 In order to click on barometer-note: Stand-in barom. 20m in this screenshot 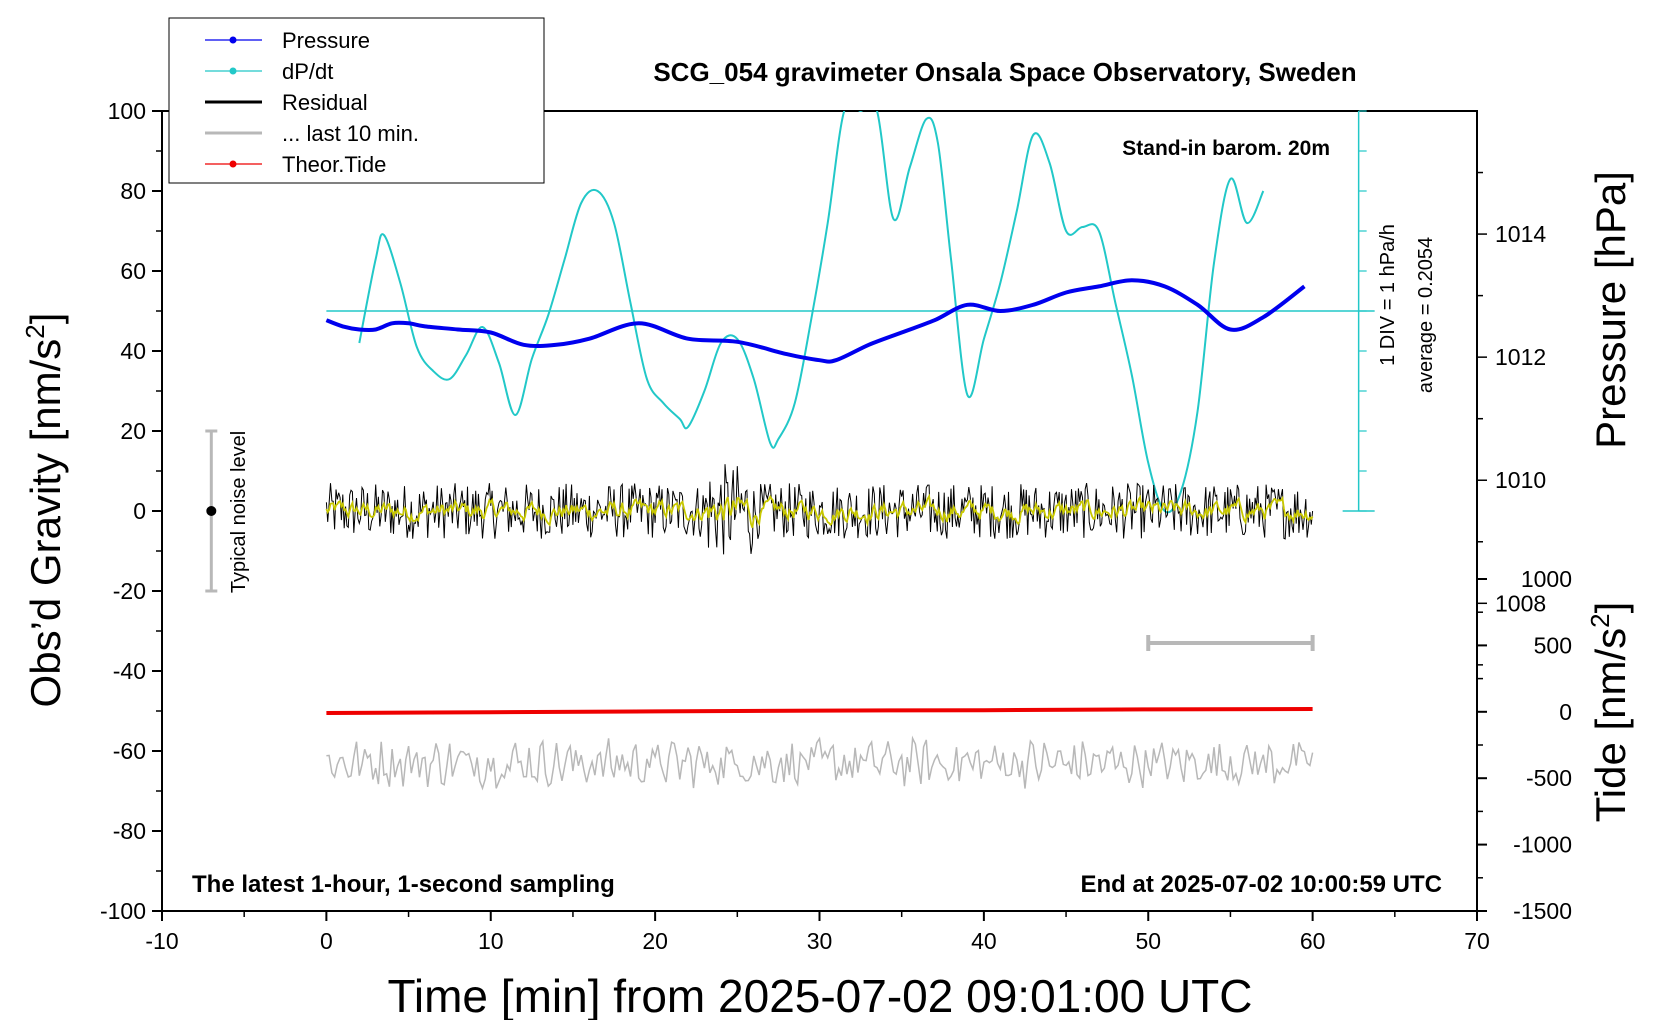, I will do `click(1226, 148)`.